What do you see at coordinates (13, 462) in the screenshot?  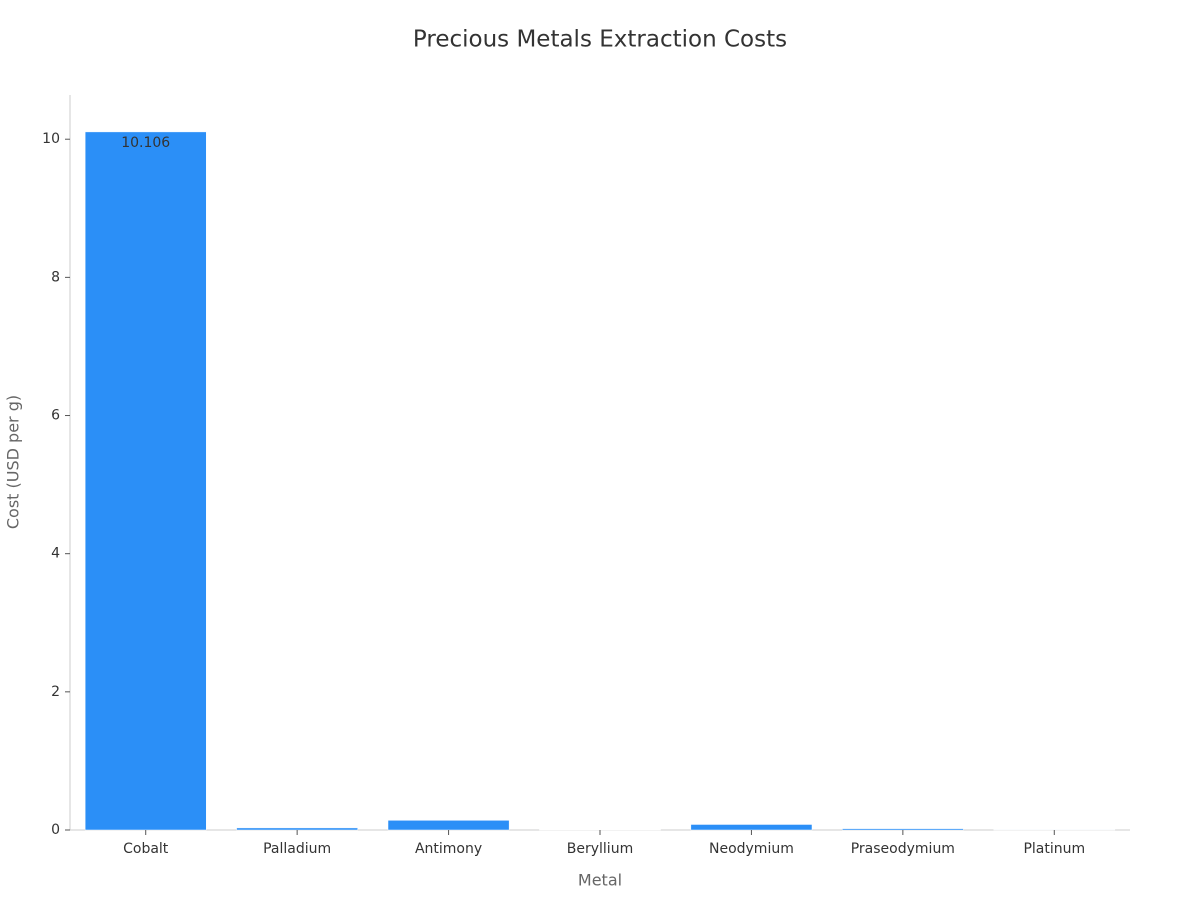 I see `y-axis-label: Cost (USD per g)` at bounding box center [13, 462].